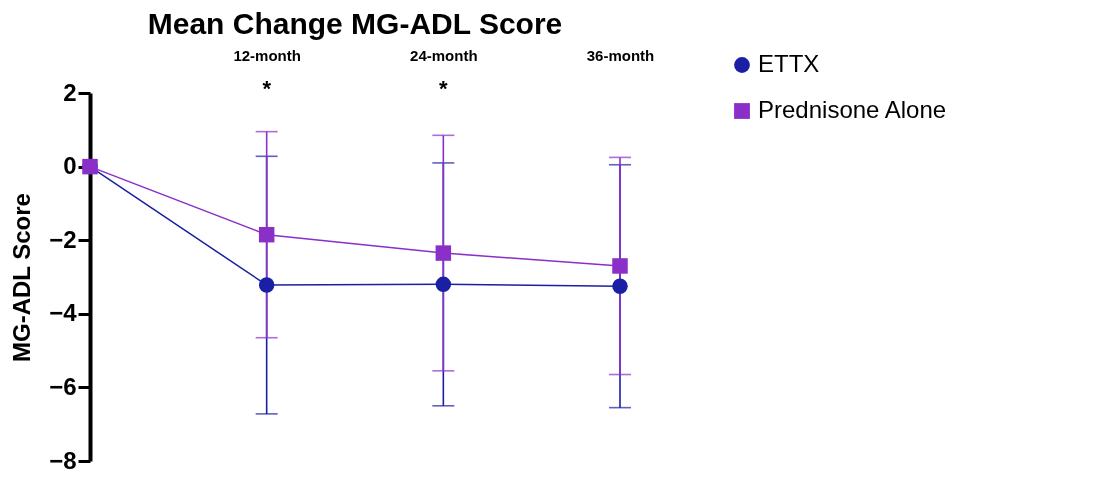 This screenshot has width=1107, height=498. What do you see at coordinates (852, 109) in the screenshot?
I see `legend-label: Prednisone Alone` at bounding box center [852, 109].